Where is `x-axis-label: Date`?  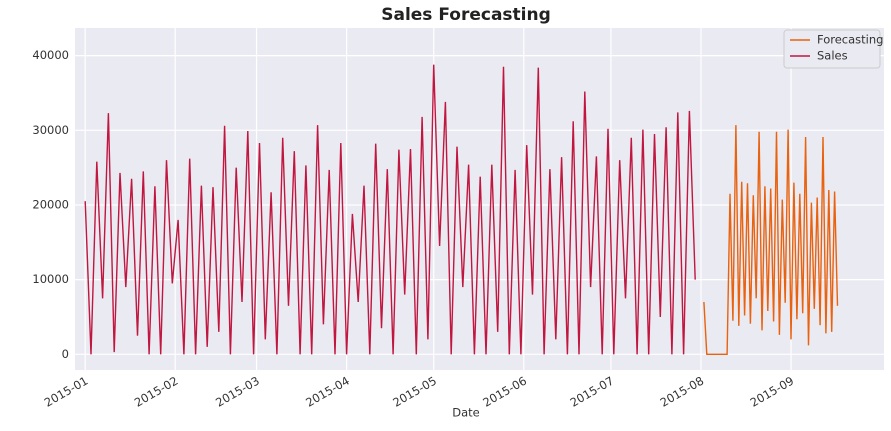 x-axis-label: Date is located at coordinates (466, 413).